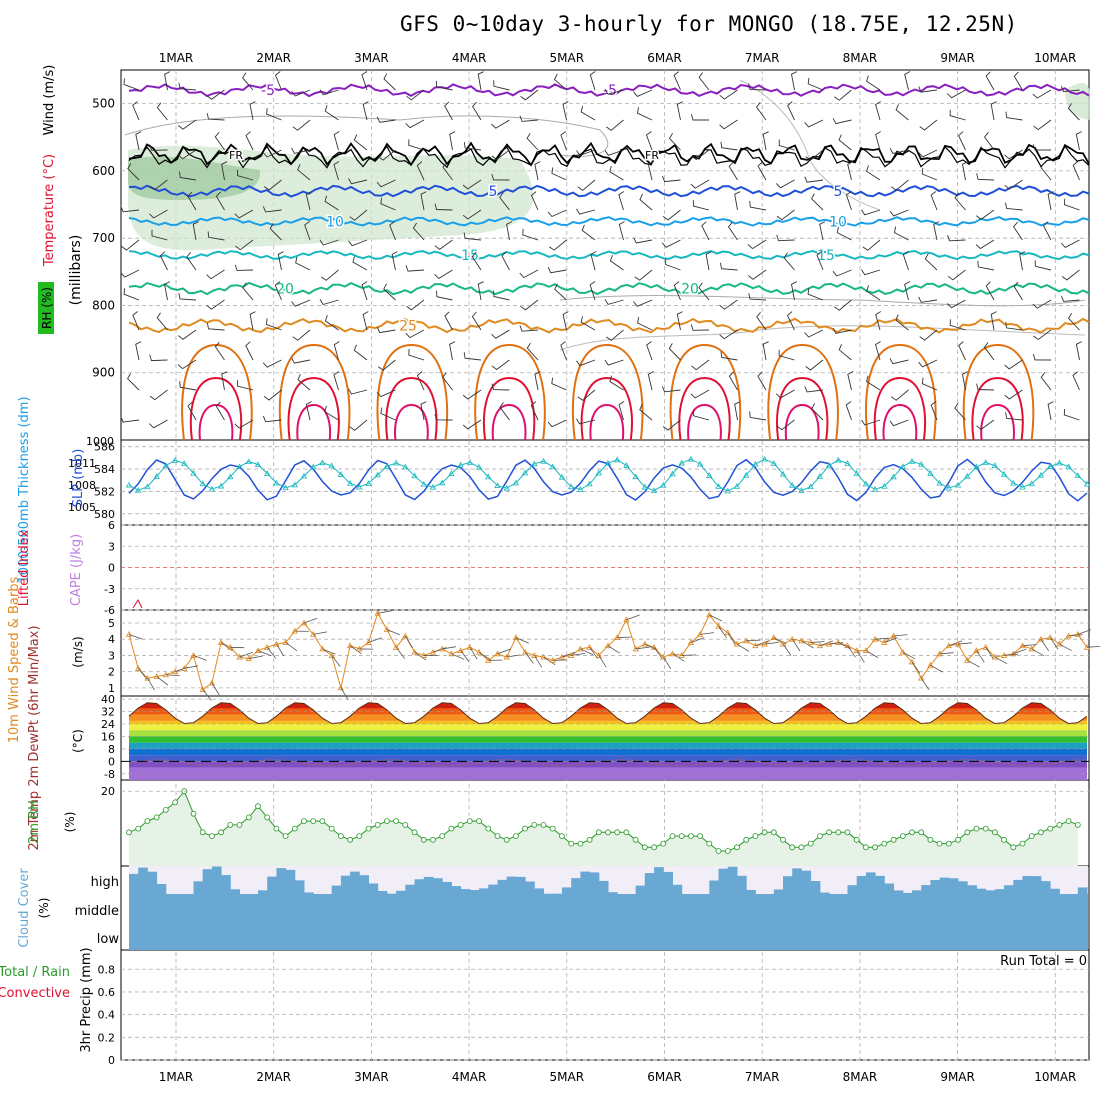 This screenshot has width=1100, height=1100. Describe the element at coordinates (34, 822) in the screenshot. I see `label-rh2m: 2m RH` at that location.